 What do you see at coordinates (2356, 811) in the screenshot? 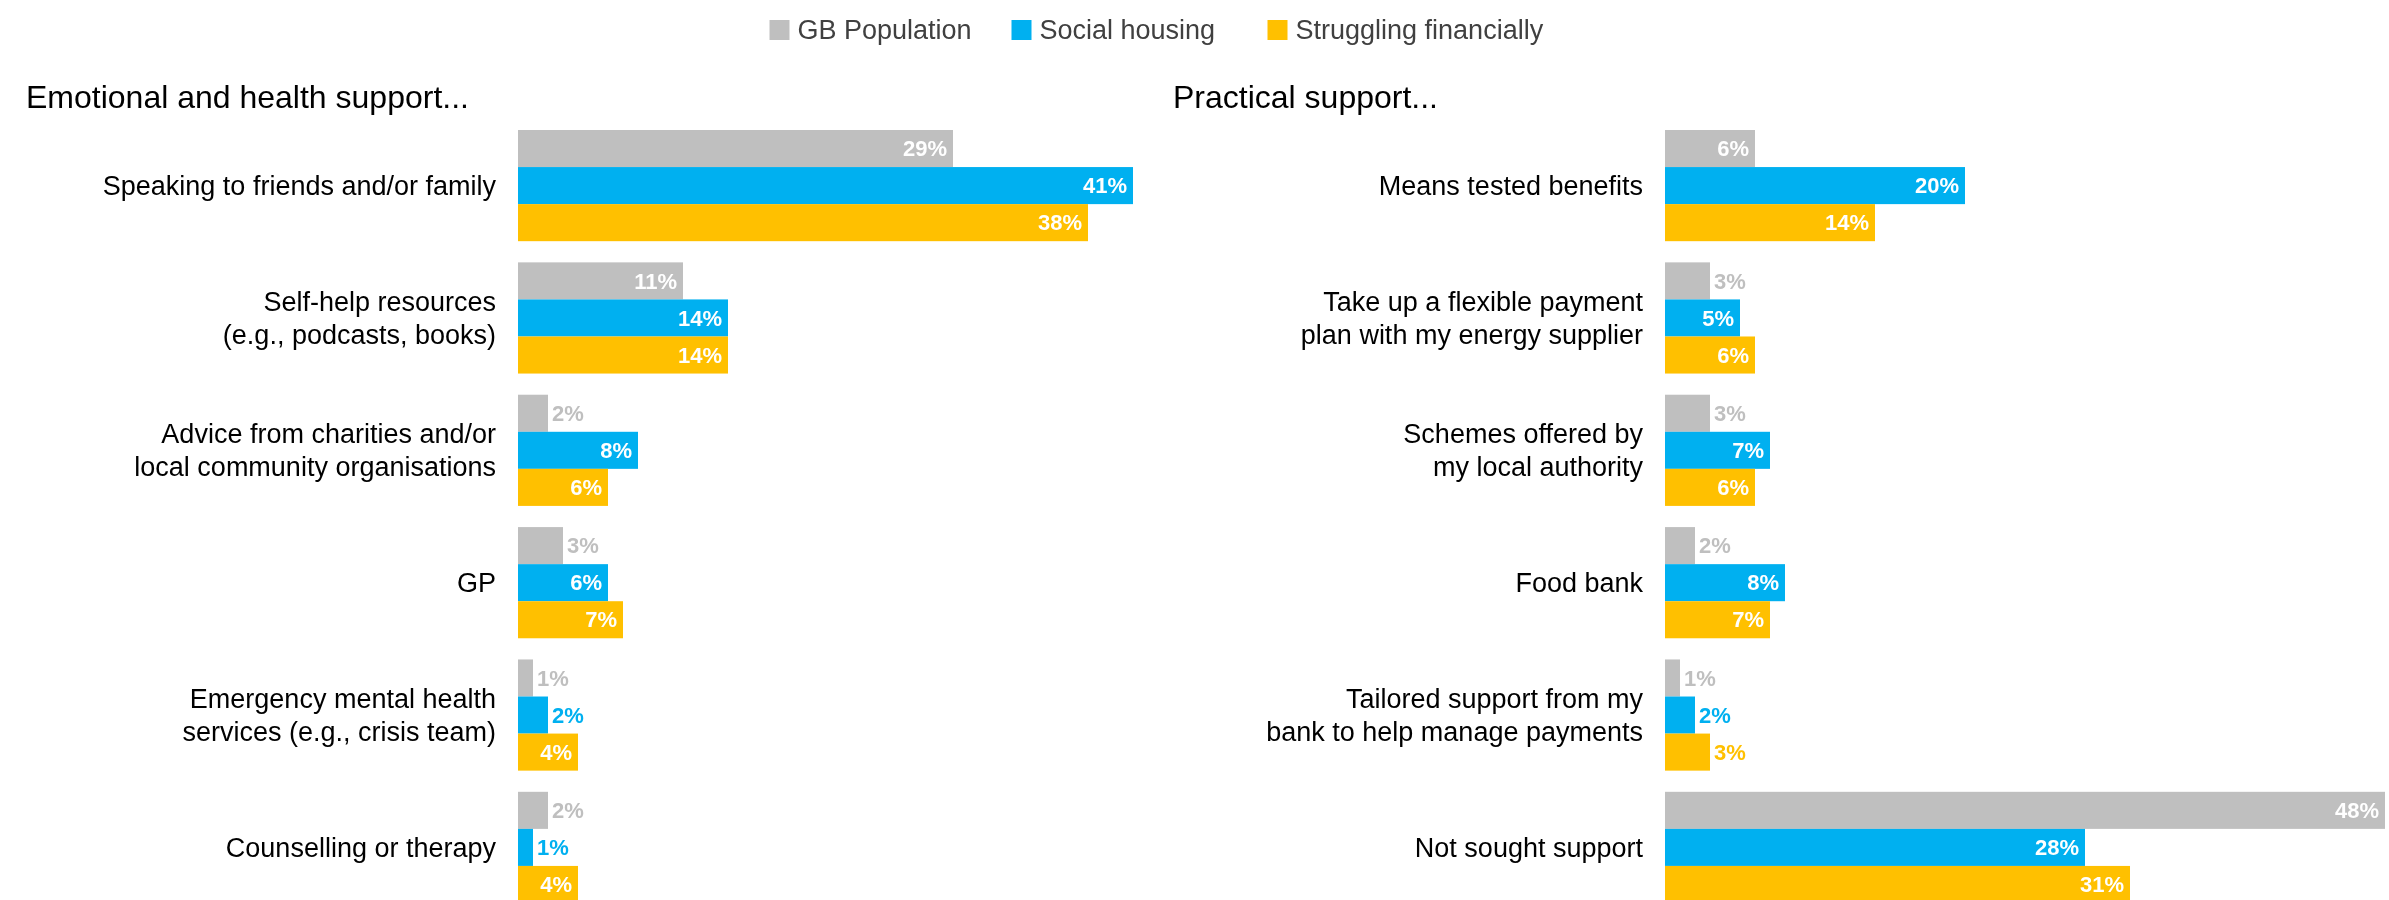
I see `data-label: 48%` at bounding box center [2356, 811].